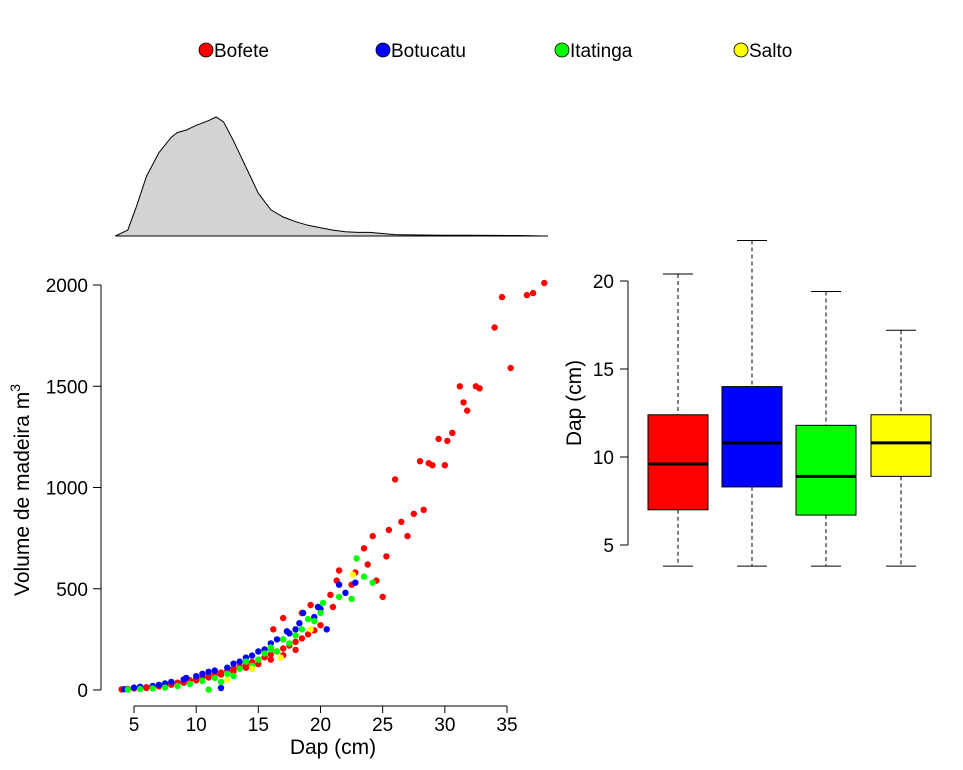 The width and height of the screenshot is (963, 770). What do you see at coordinates (67, 387) in the screenshot?
I see `y-tick-label: 1500` at bounding box center [67, 387].